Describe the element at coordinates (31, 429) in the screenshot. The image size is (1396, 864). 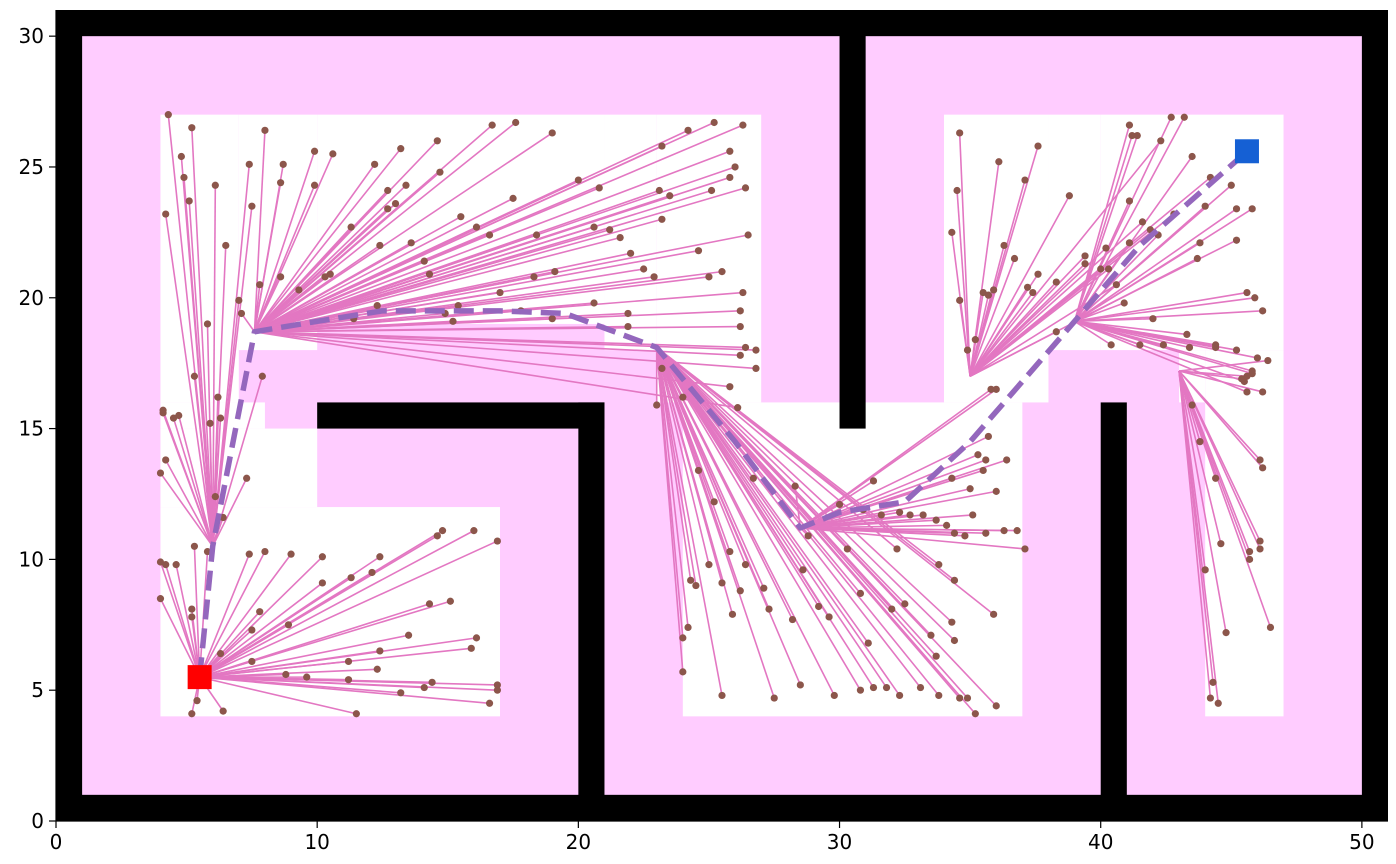
I see `y-tick-label: 15` at that location.